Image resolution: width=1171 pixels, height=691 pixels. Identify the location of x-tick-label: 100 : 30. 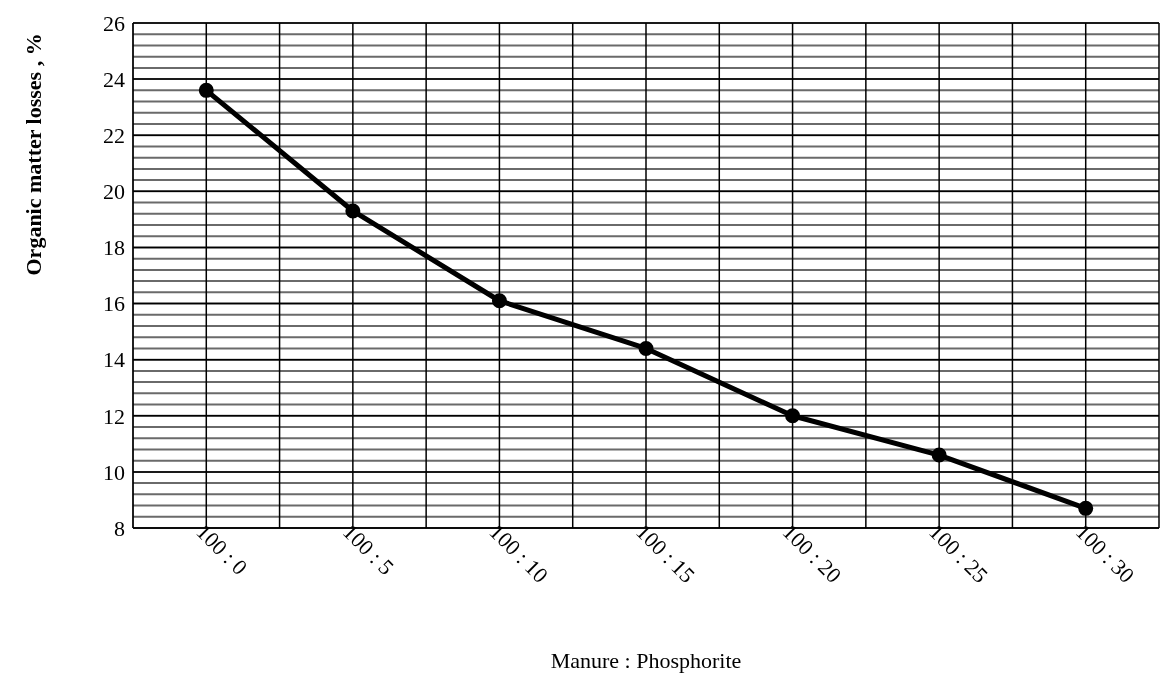
(1105, 553).